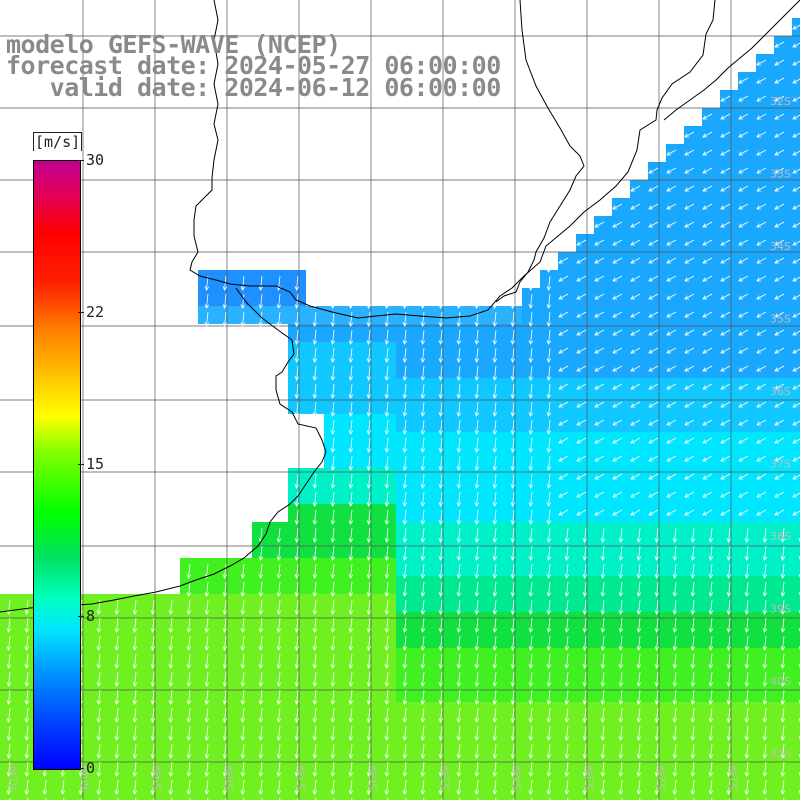 The image size is (800, 800). Describe the element at coordinates (81, 616) in the screenshot. I see `legend-tick-mark` at that location.